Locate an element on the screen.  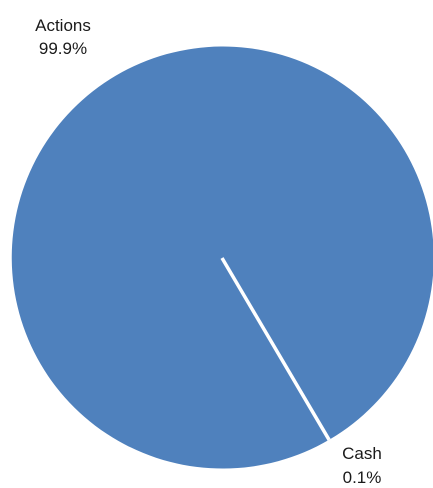
slice-value-label-cash: 0.1% is located at coordinates (362, 477).